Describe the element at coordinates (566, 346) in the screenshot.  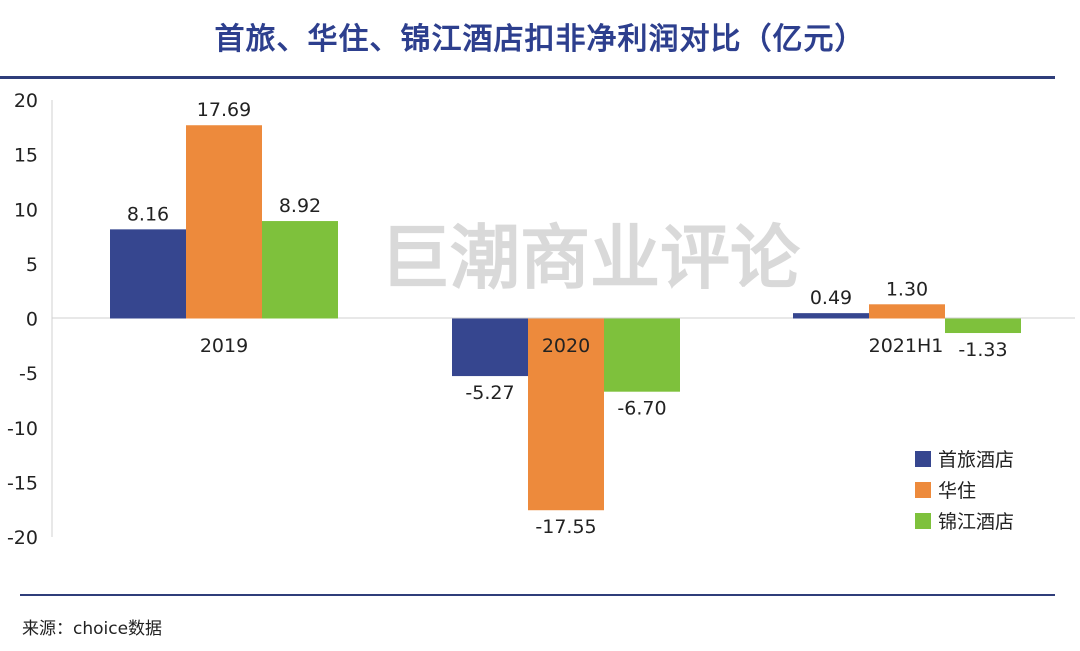
I see `x-category-label: 2020` at that location.